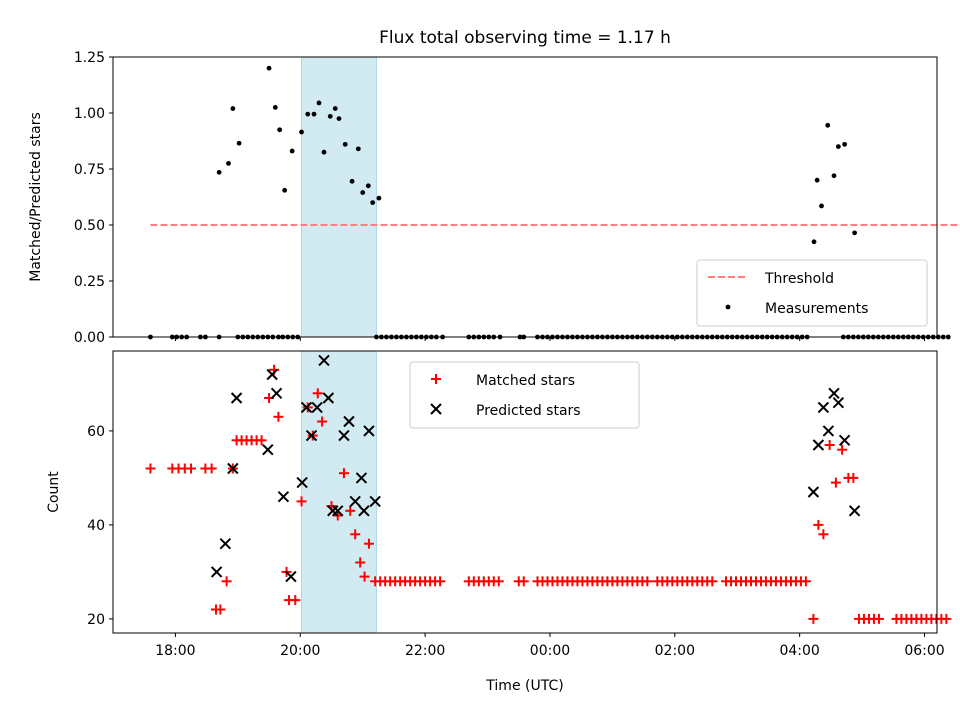 This screenshot has width=960, height=720. Describe the element at coordinates (175, 651) in the screenshot. I see `x-tick-label: 18:00` at that location.